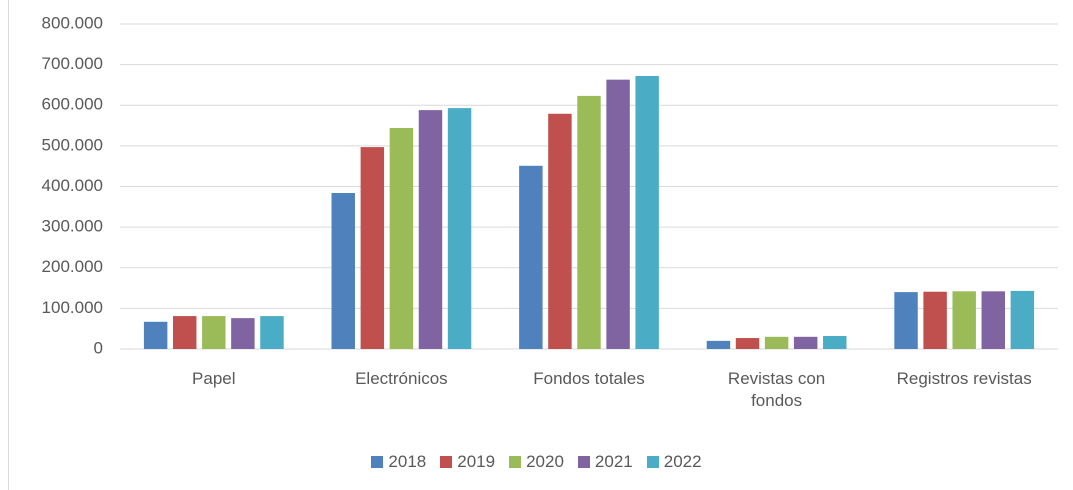 The height and width of the screenshot is (490, 1073). I want to click on y-tick-label: 600.000, so click(72, 104).